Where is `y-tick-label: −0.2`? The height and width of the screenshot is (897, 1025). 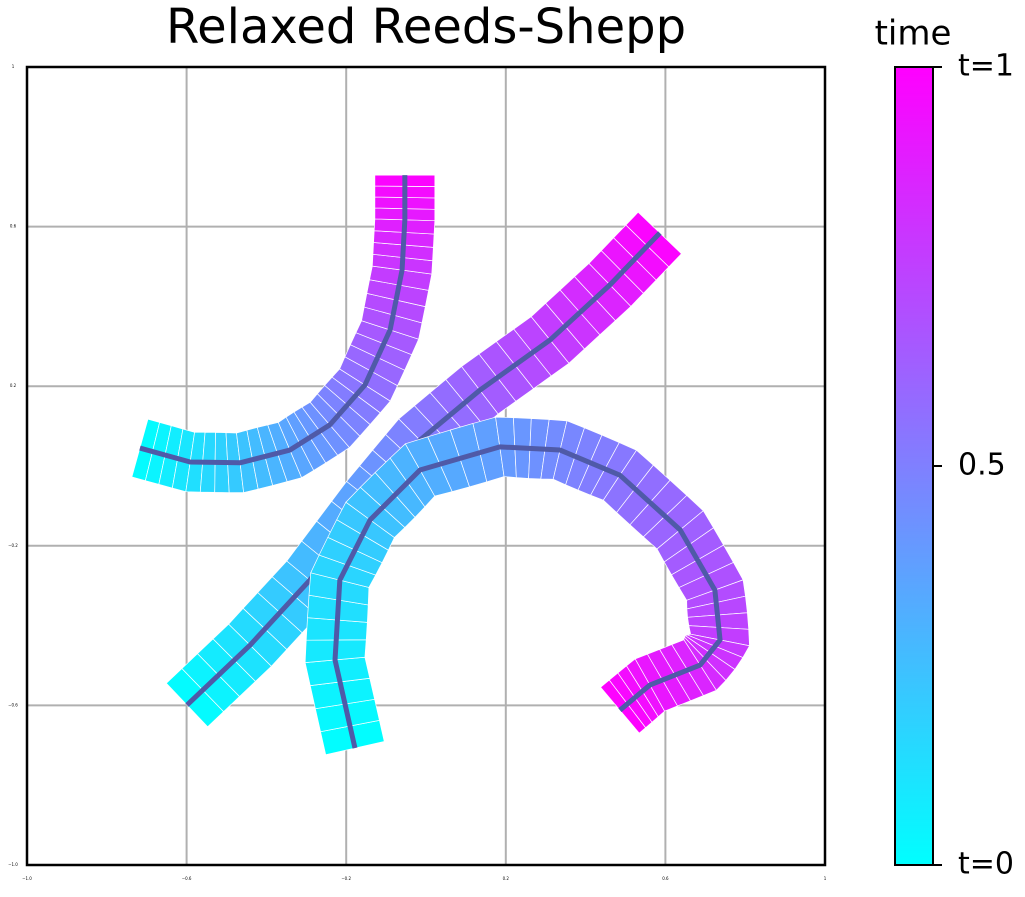 y-tick-label: −0.2 is located at coordinates (13, 545).